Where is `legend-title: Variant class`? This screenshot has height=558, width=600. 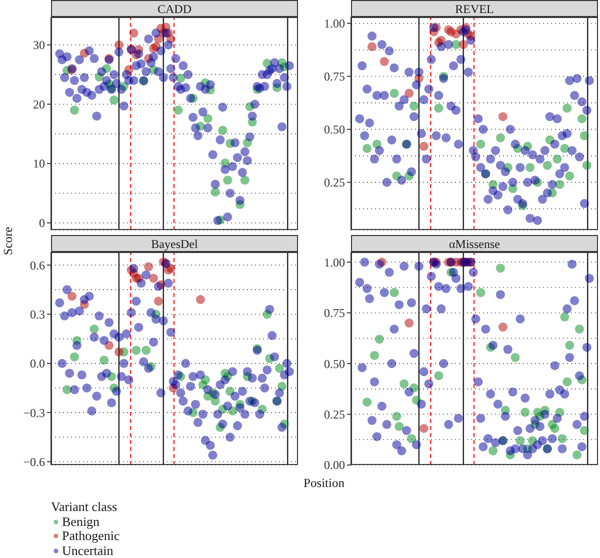
legend-title: Variant class is located at coordinates (84, 506).